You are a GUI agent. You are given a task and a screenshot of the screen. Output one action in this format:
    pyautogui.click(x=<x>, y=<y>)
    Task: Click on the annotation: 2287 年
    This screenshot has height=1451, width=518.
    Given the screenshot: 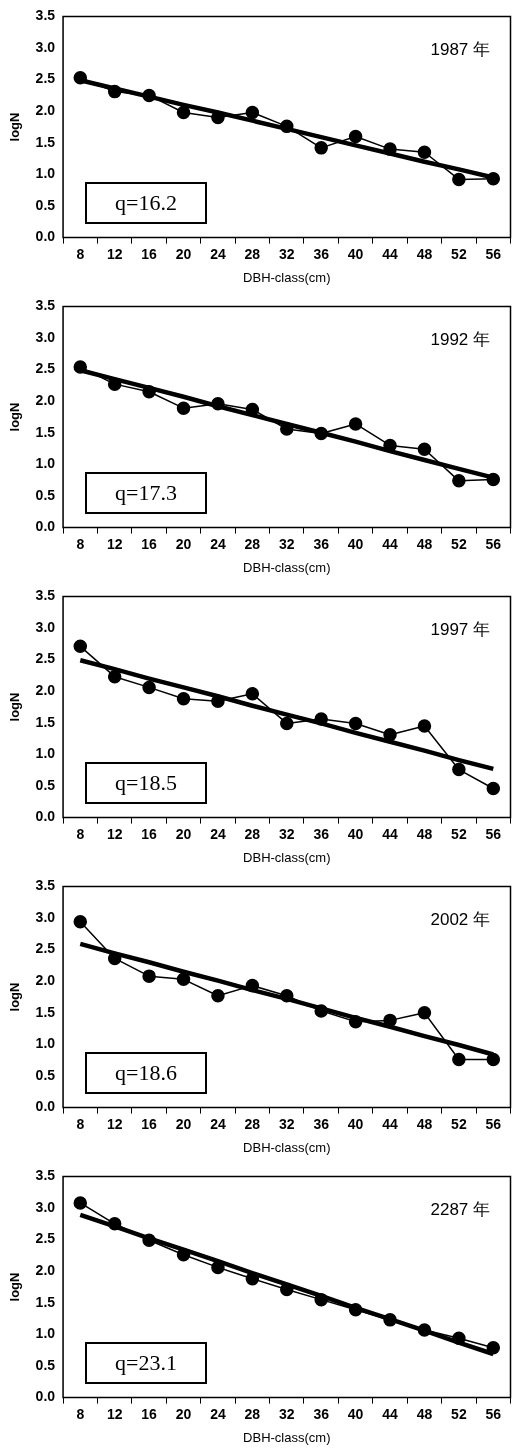 What is the action you would take?
    pyautogui.click(x=460, y=1210)
    